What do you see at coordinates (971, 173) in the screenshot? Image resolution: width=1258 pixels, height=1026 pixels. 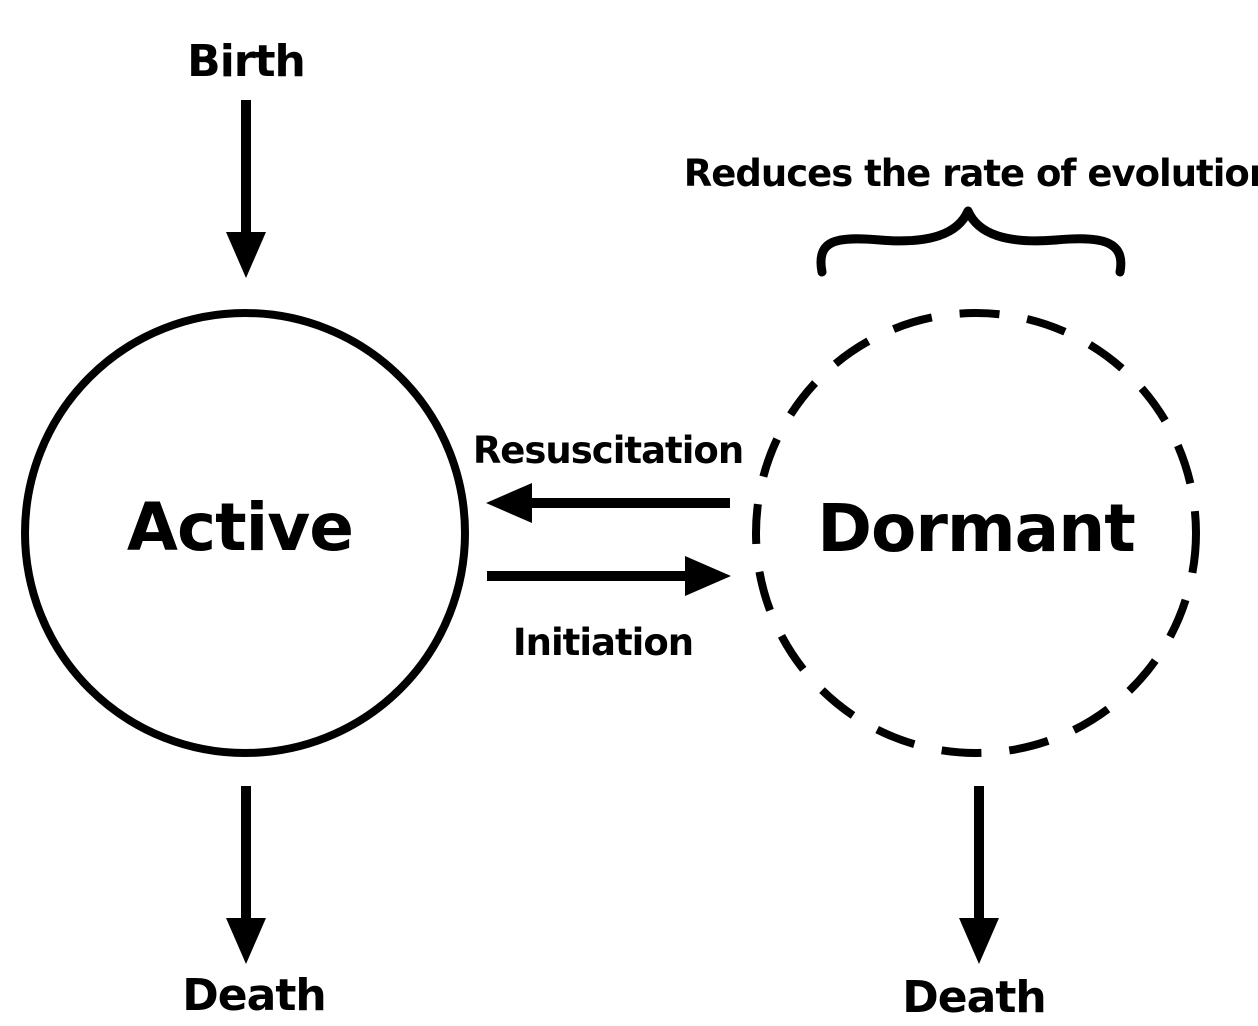 I see `brace-note-label: Reduces the rate of evolution` at bounding box center [971, 173].